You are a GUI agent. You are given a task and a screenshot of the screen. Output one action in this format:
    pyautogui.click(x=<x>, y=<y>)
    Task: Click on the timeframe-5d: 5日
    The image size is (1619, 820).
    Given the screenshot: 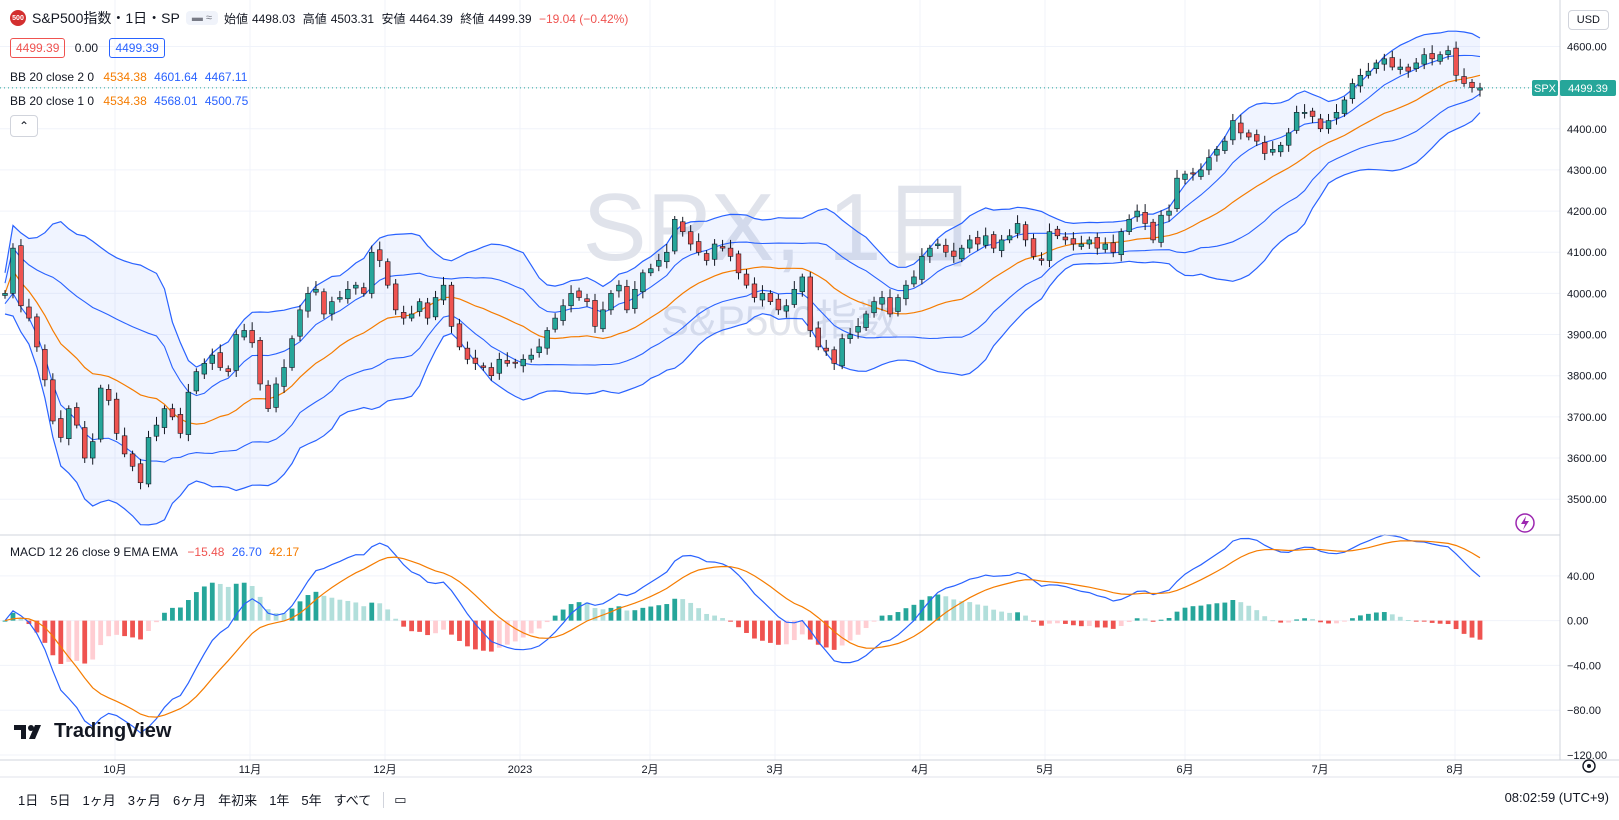 What is the action you would take?
    pyautogui.click(x=60, y=800)
    